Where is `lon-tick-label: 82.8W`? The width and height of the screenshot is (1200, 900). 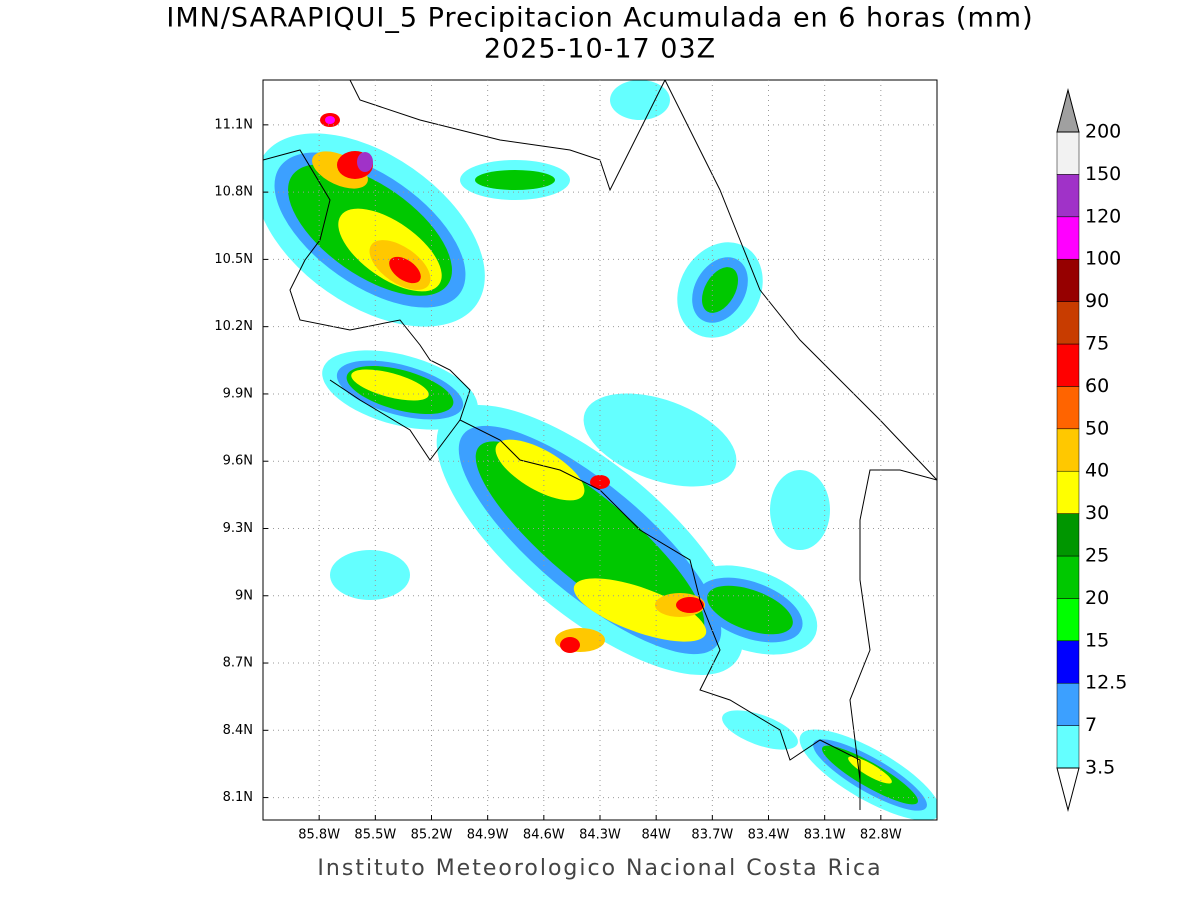 lon-tick-label: 82.8W is located at coordinates (881, 835).